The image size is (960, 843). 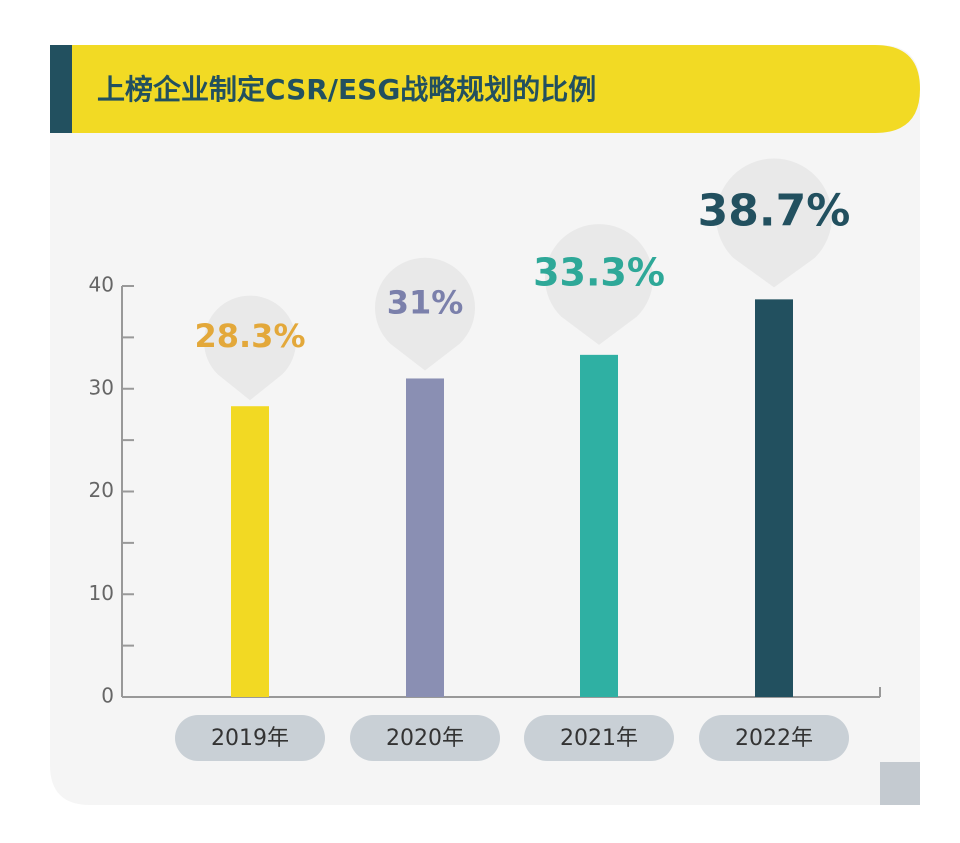 I want to click on y-tick-label: 10, so click(x=101, y=593).